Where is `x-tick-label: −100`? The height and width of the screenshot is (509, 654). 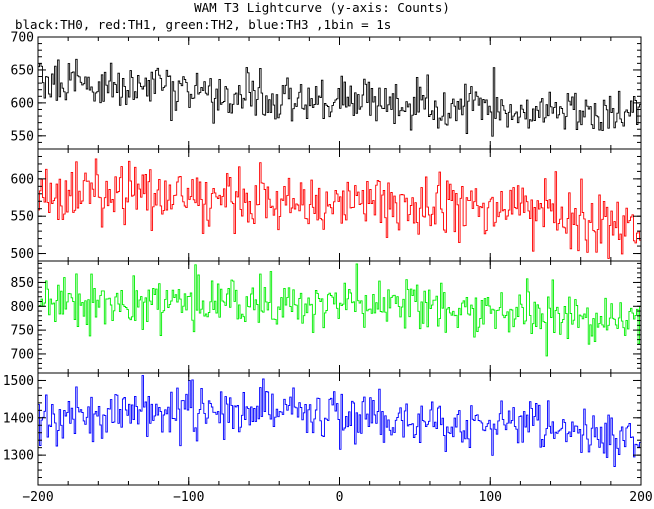 x-tick-label: −100 is located at coordinates (188, 497).